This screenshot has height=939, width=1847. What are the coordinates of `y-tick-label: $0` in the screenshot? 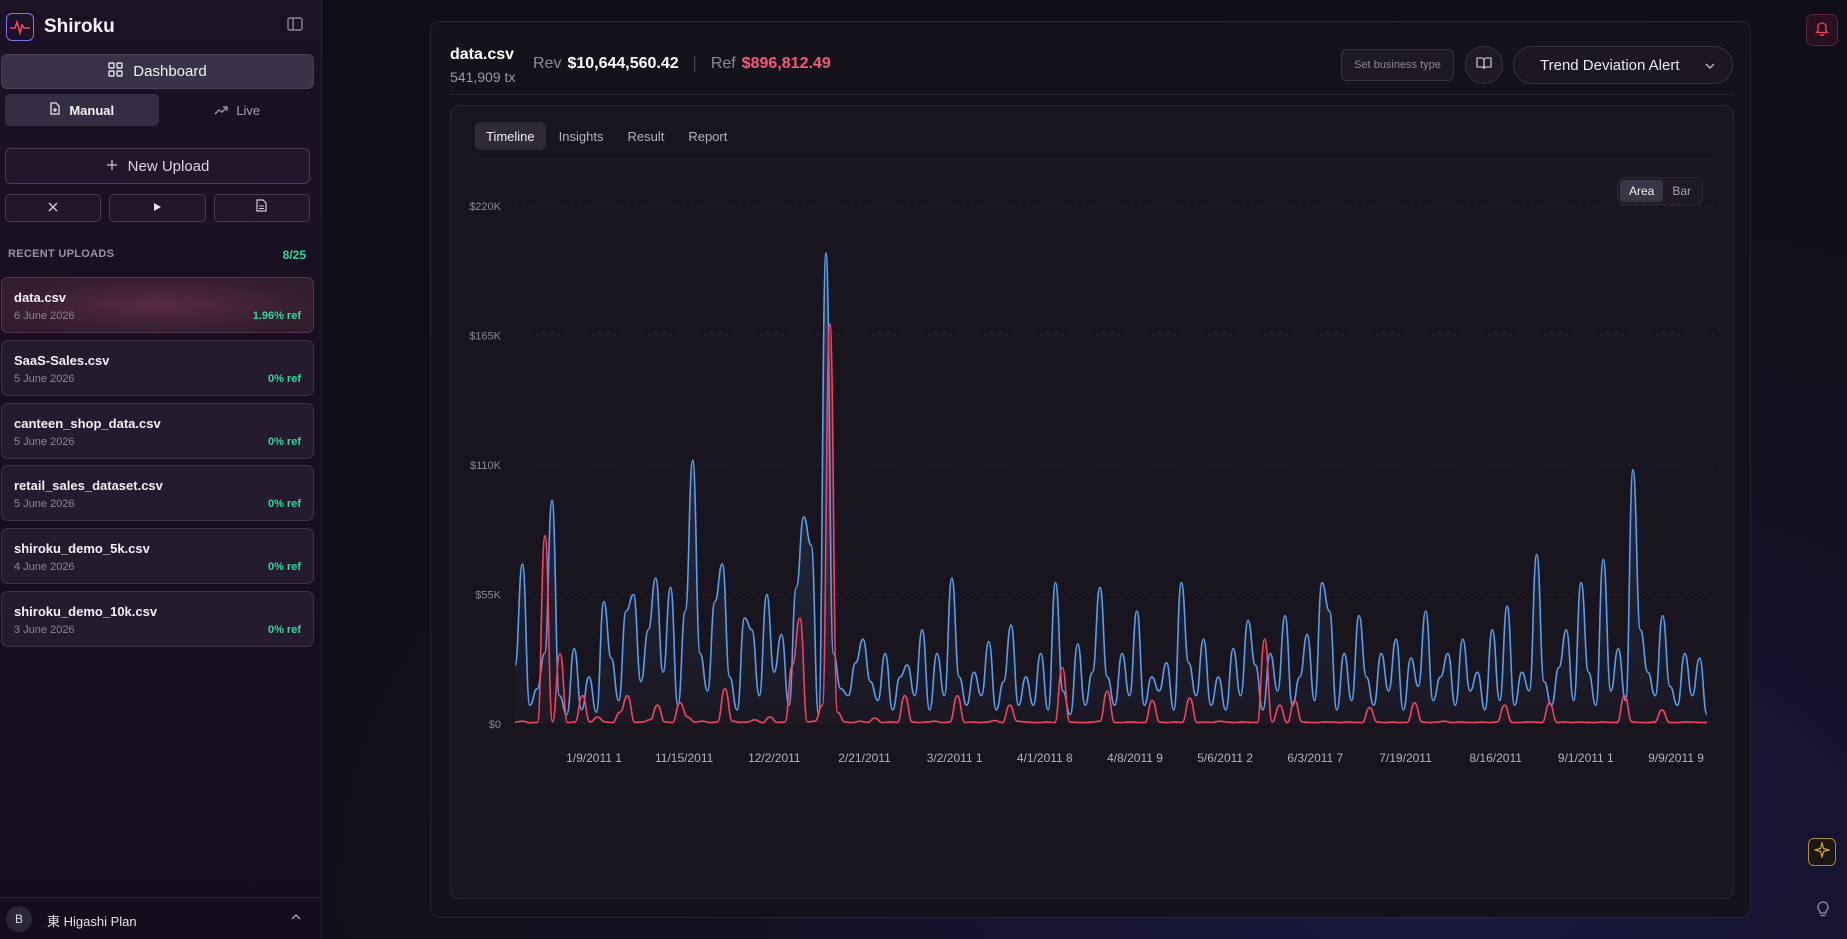 It's located at (495, 725).